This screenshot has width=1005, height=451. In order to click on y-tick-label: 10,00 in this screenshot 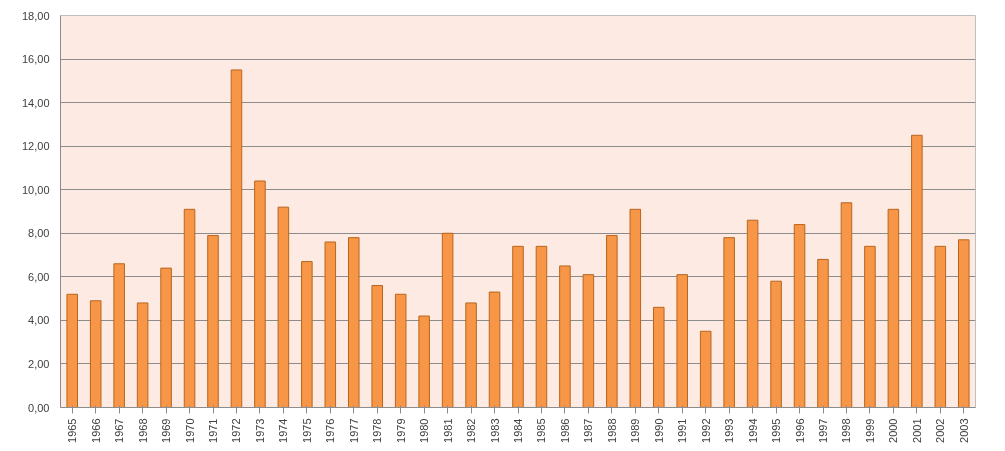, I will do `click(35, 189)`.